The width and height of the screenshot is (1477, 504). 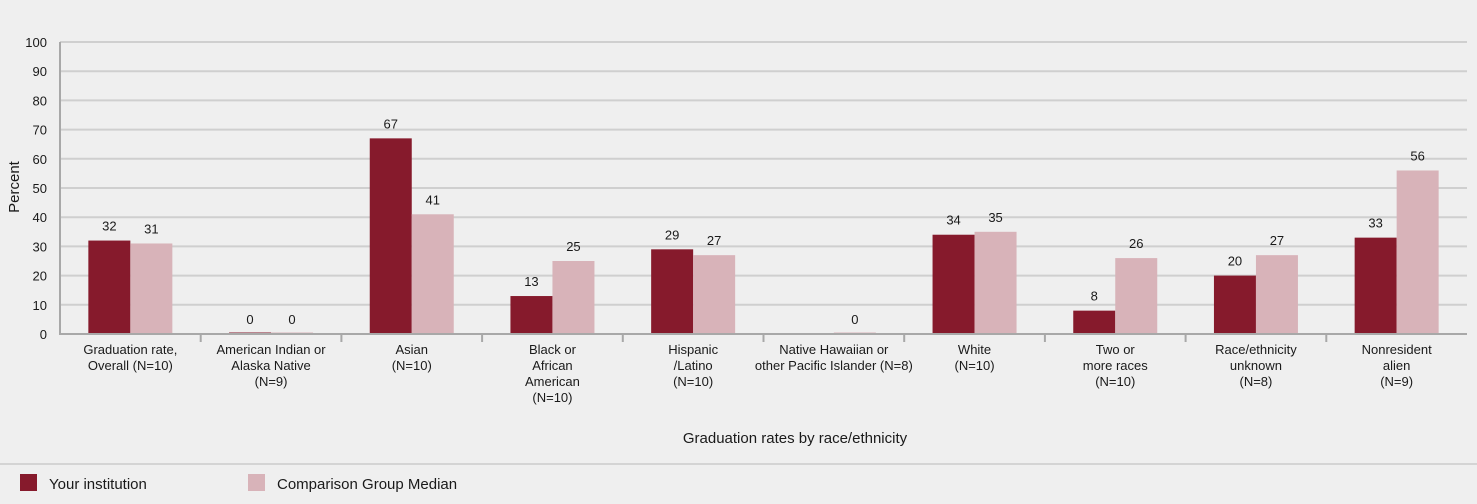 What do you see at coordinates (1256, 381) in the screenshot?
I see `x-category-label: (N=8)` at bounding box center [1256, 381].